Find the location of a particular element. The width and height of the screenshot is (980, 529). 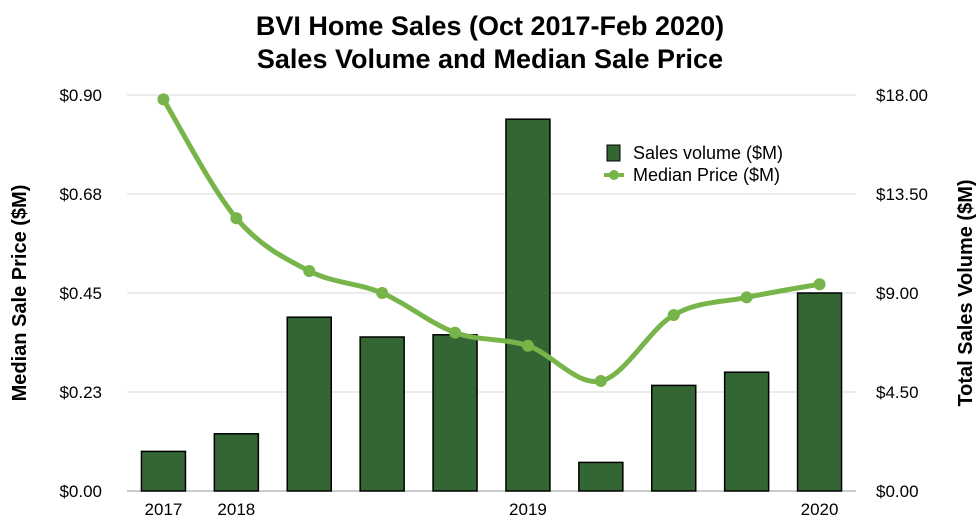

right-tick-label: $4.50 is located at coordinates (897, 392).